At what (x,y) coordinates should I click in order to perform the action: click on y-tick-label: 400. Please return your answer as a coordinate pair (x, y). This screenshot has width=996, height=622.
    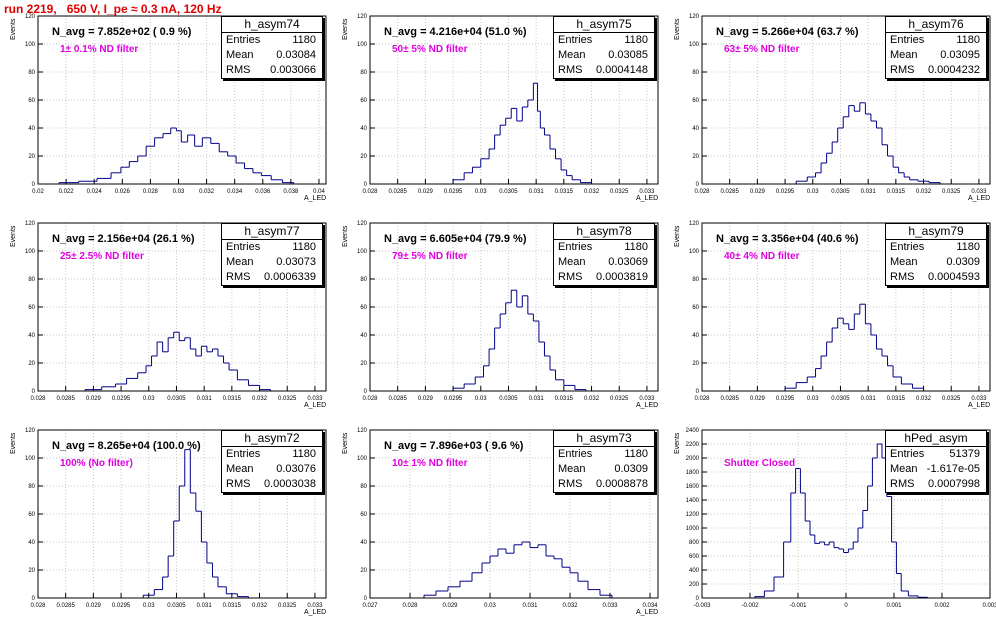
    Looking at the image, I should click on (694, 571).